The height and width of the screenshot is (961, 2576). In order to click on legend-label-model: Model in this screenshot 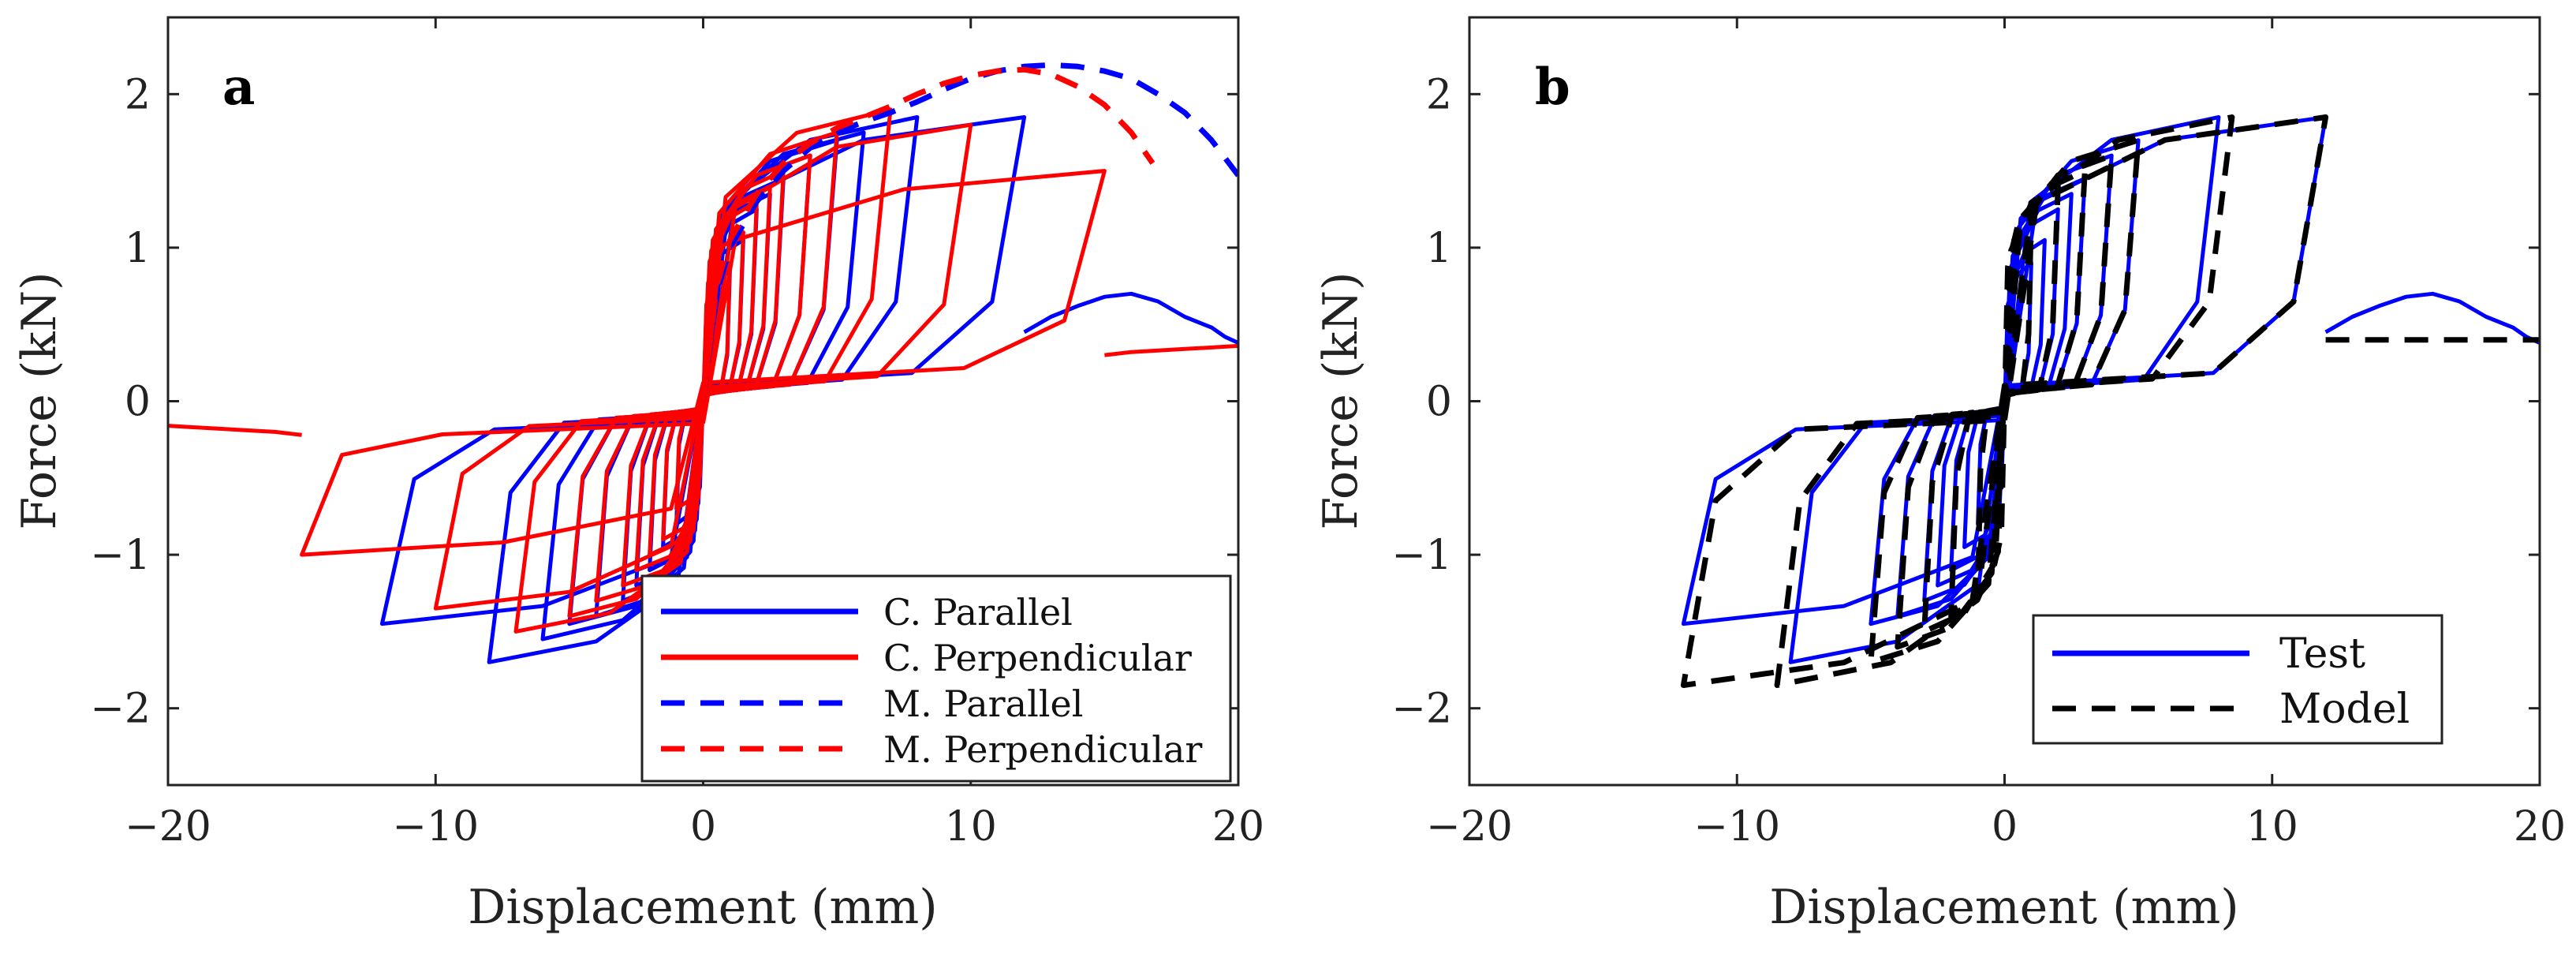, I will do `click(2344, 709)`.